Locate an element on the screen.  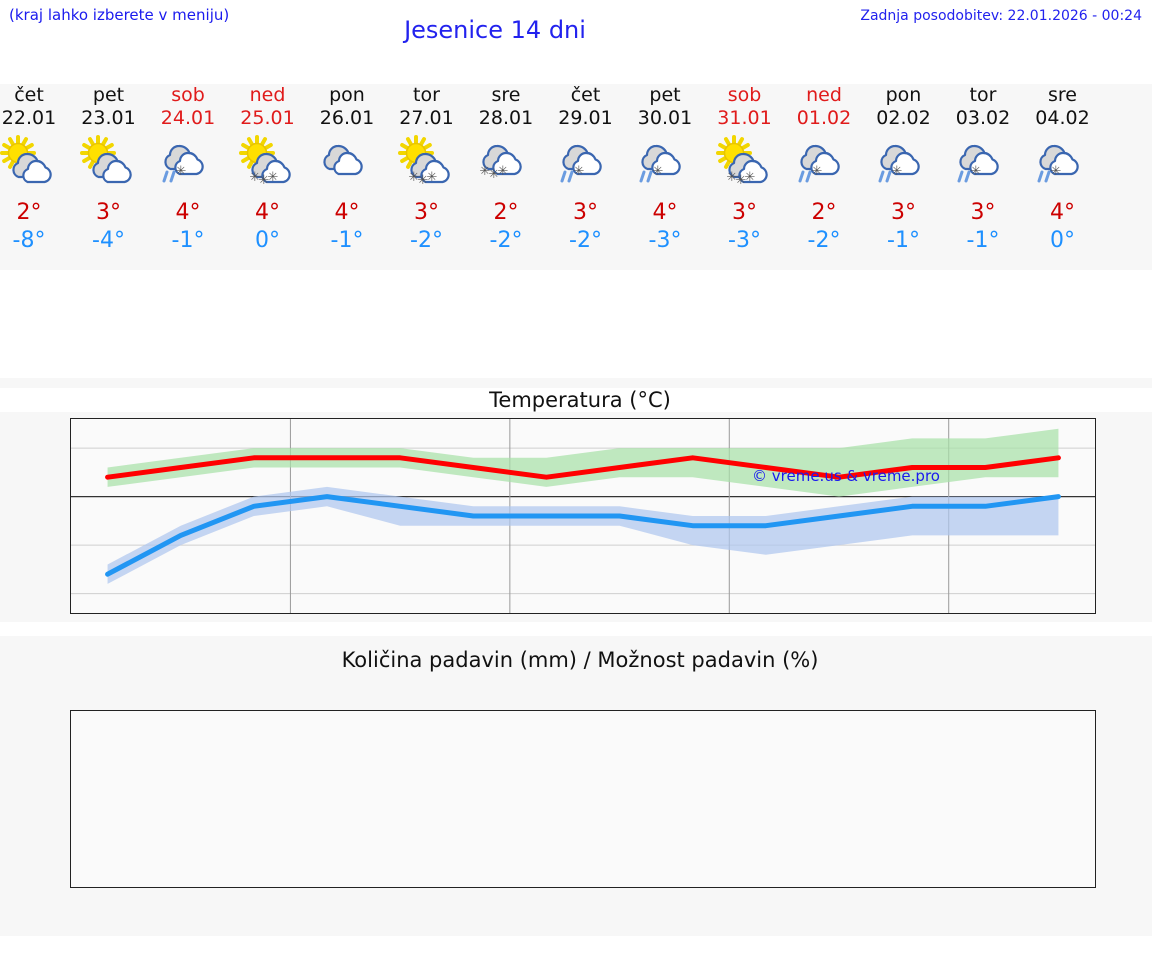
day-column: tor 27.01 ✳ ✳ ✳ 3° -2° is located at coordinates (427, 169).